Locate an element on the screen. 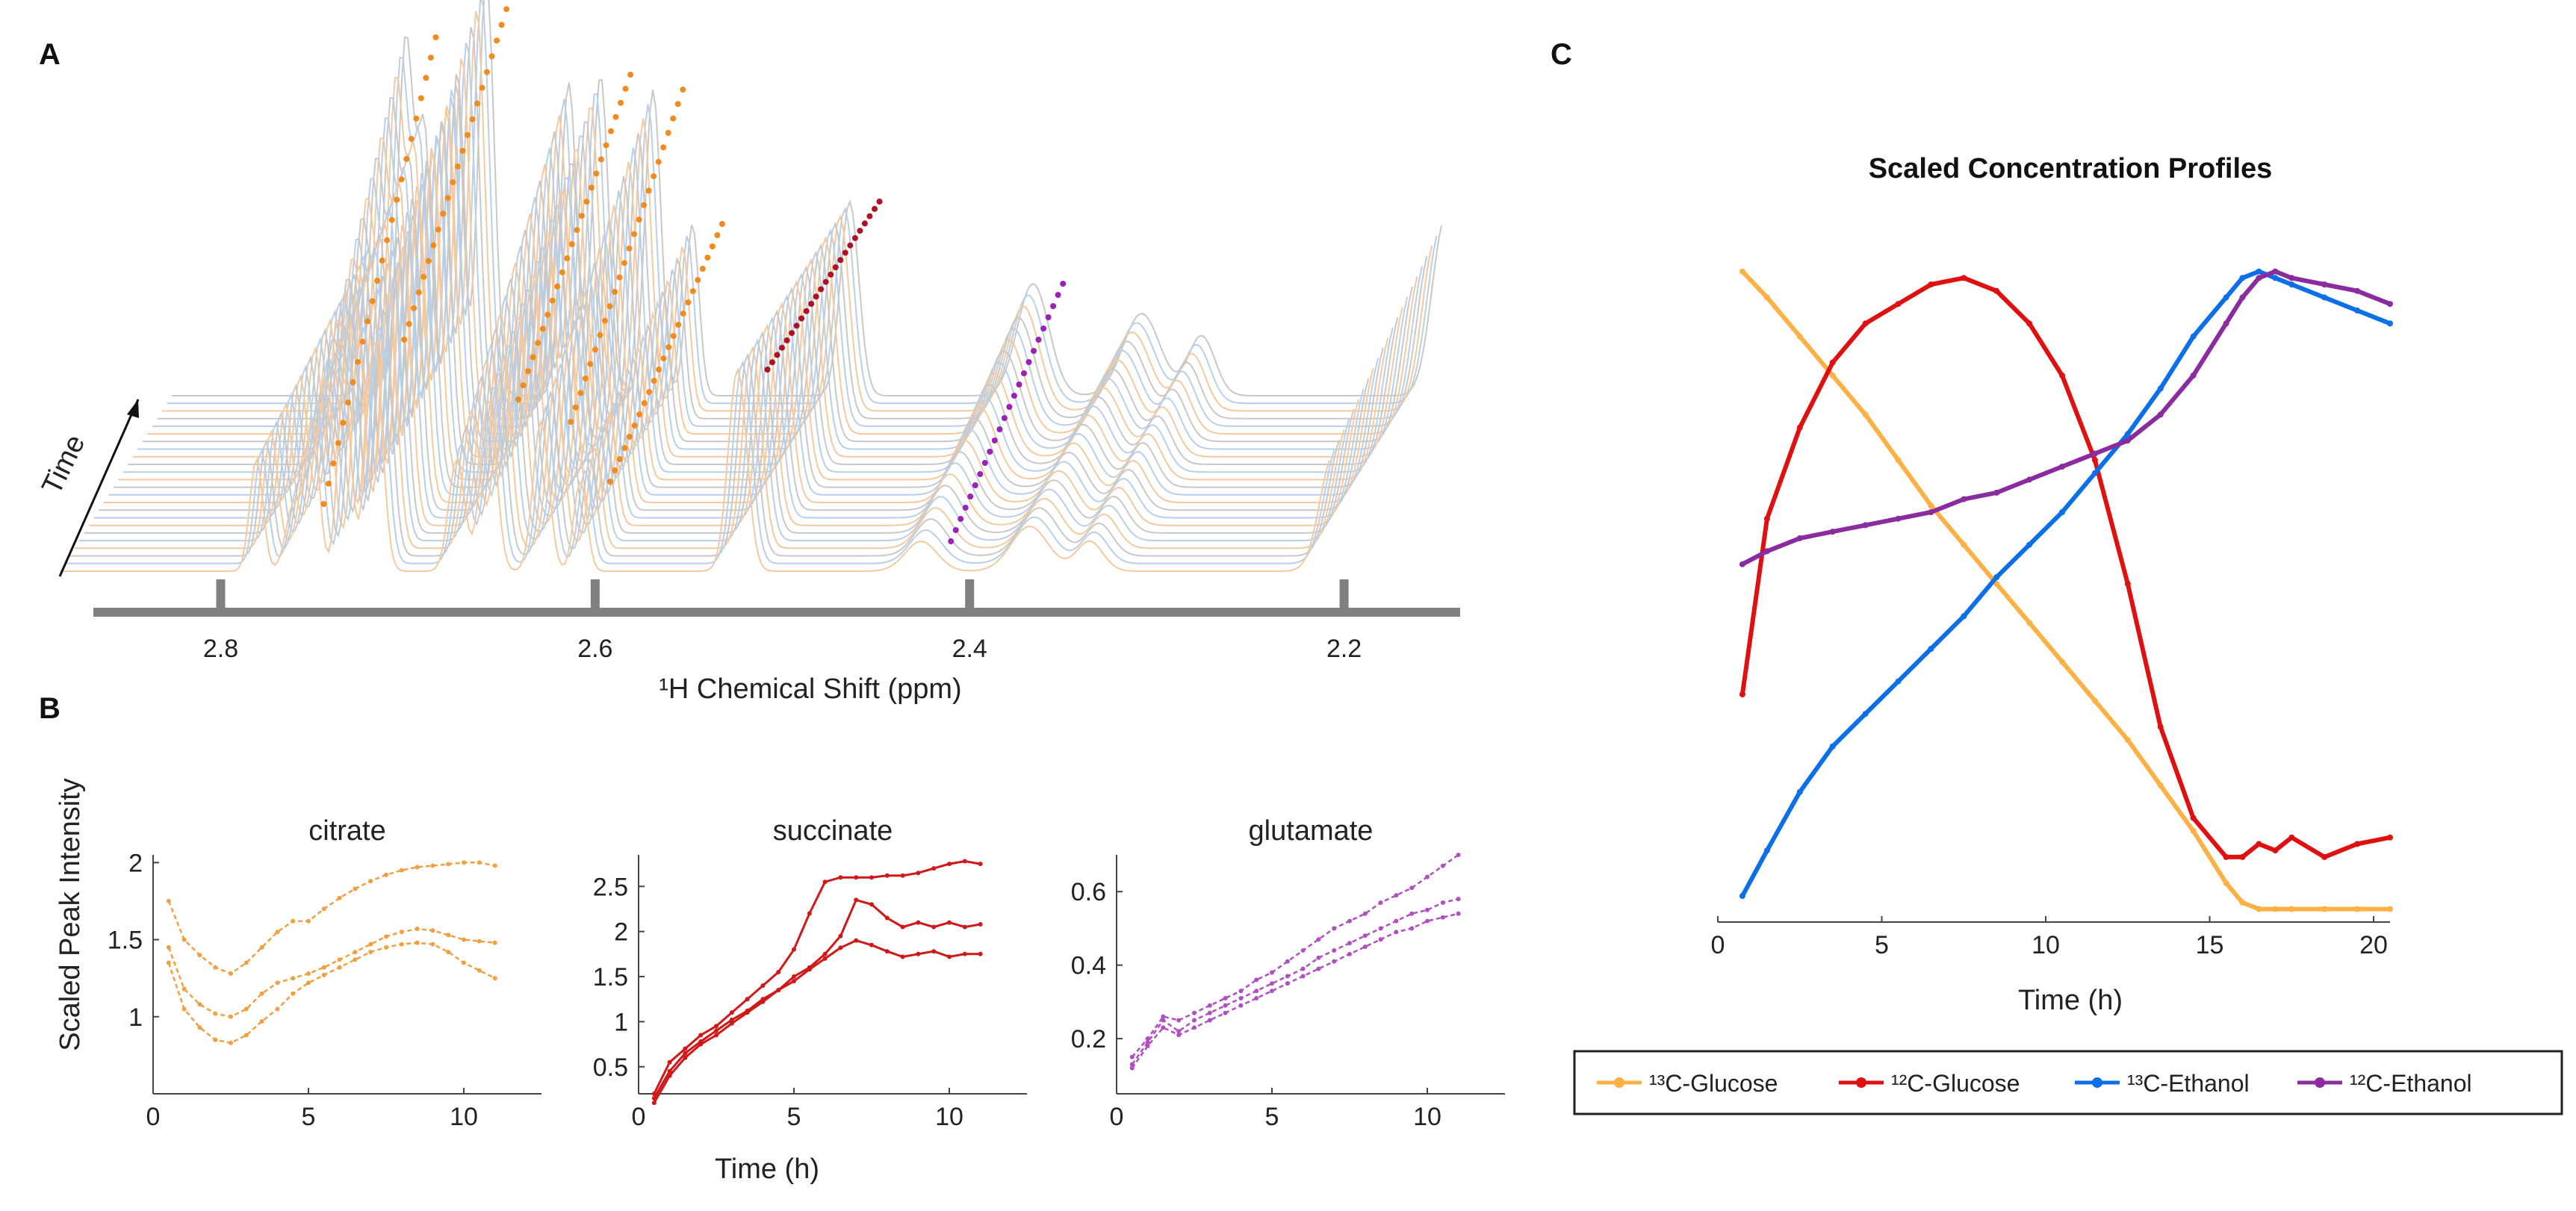 This screenshot has height=1211, width=2576. y-tick-label: 0.2 is located at coordinates (1089, 1039).